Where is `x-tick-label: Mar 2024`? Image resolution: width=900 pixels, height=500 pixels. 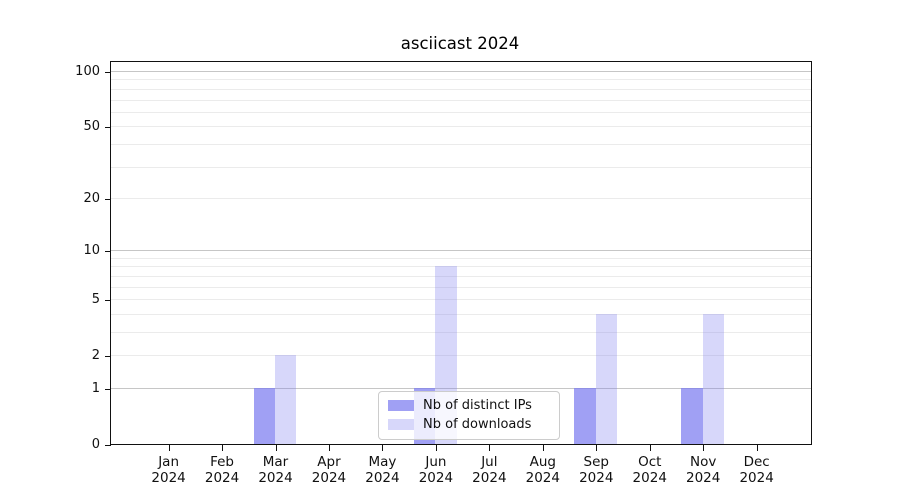 x-tick-label: Mar 2024 is located at coordinates (276, 470).